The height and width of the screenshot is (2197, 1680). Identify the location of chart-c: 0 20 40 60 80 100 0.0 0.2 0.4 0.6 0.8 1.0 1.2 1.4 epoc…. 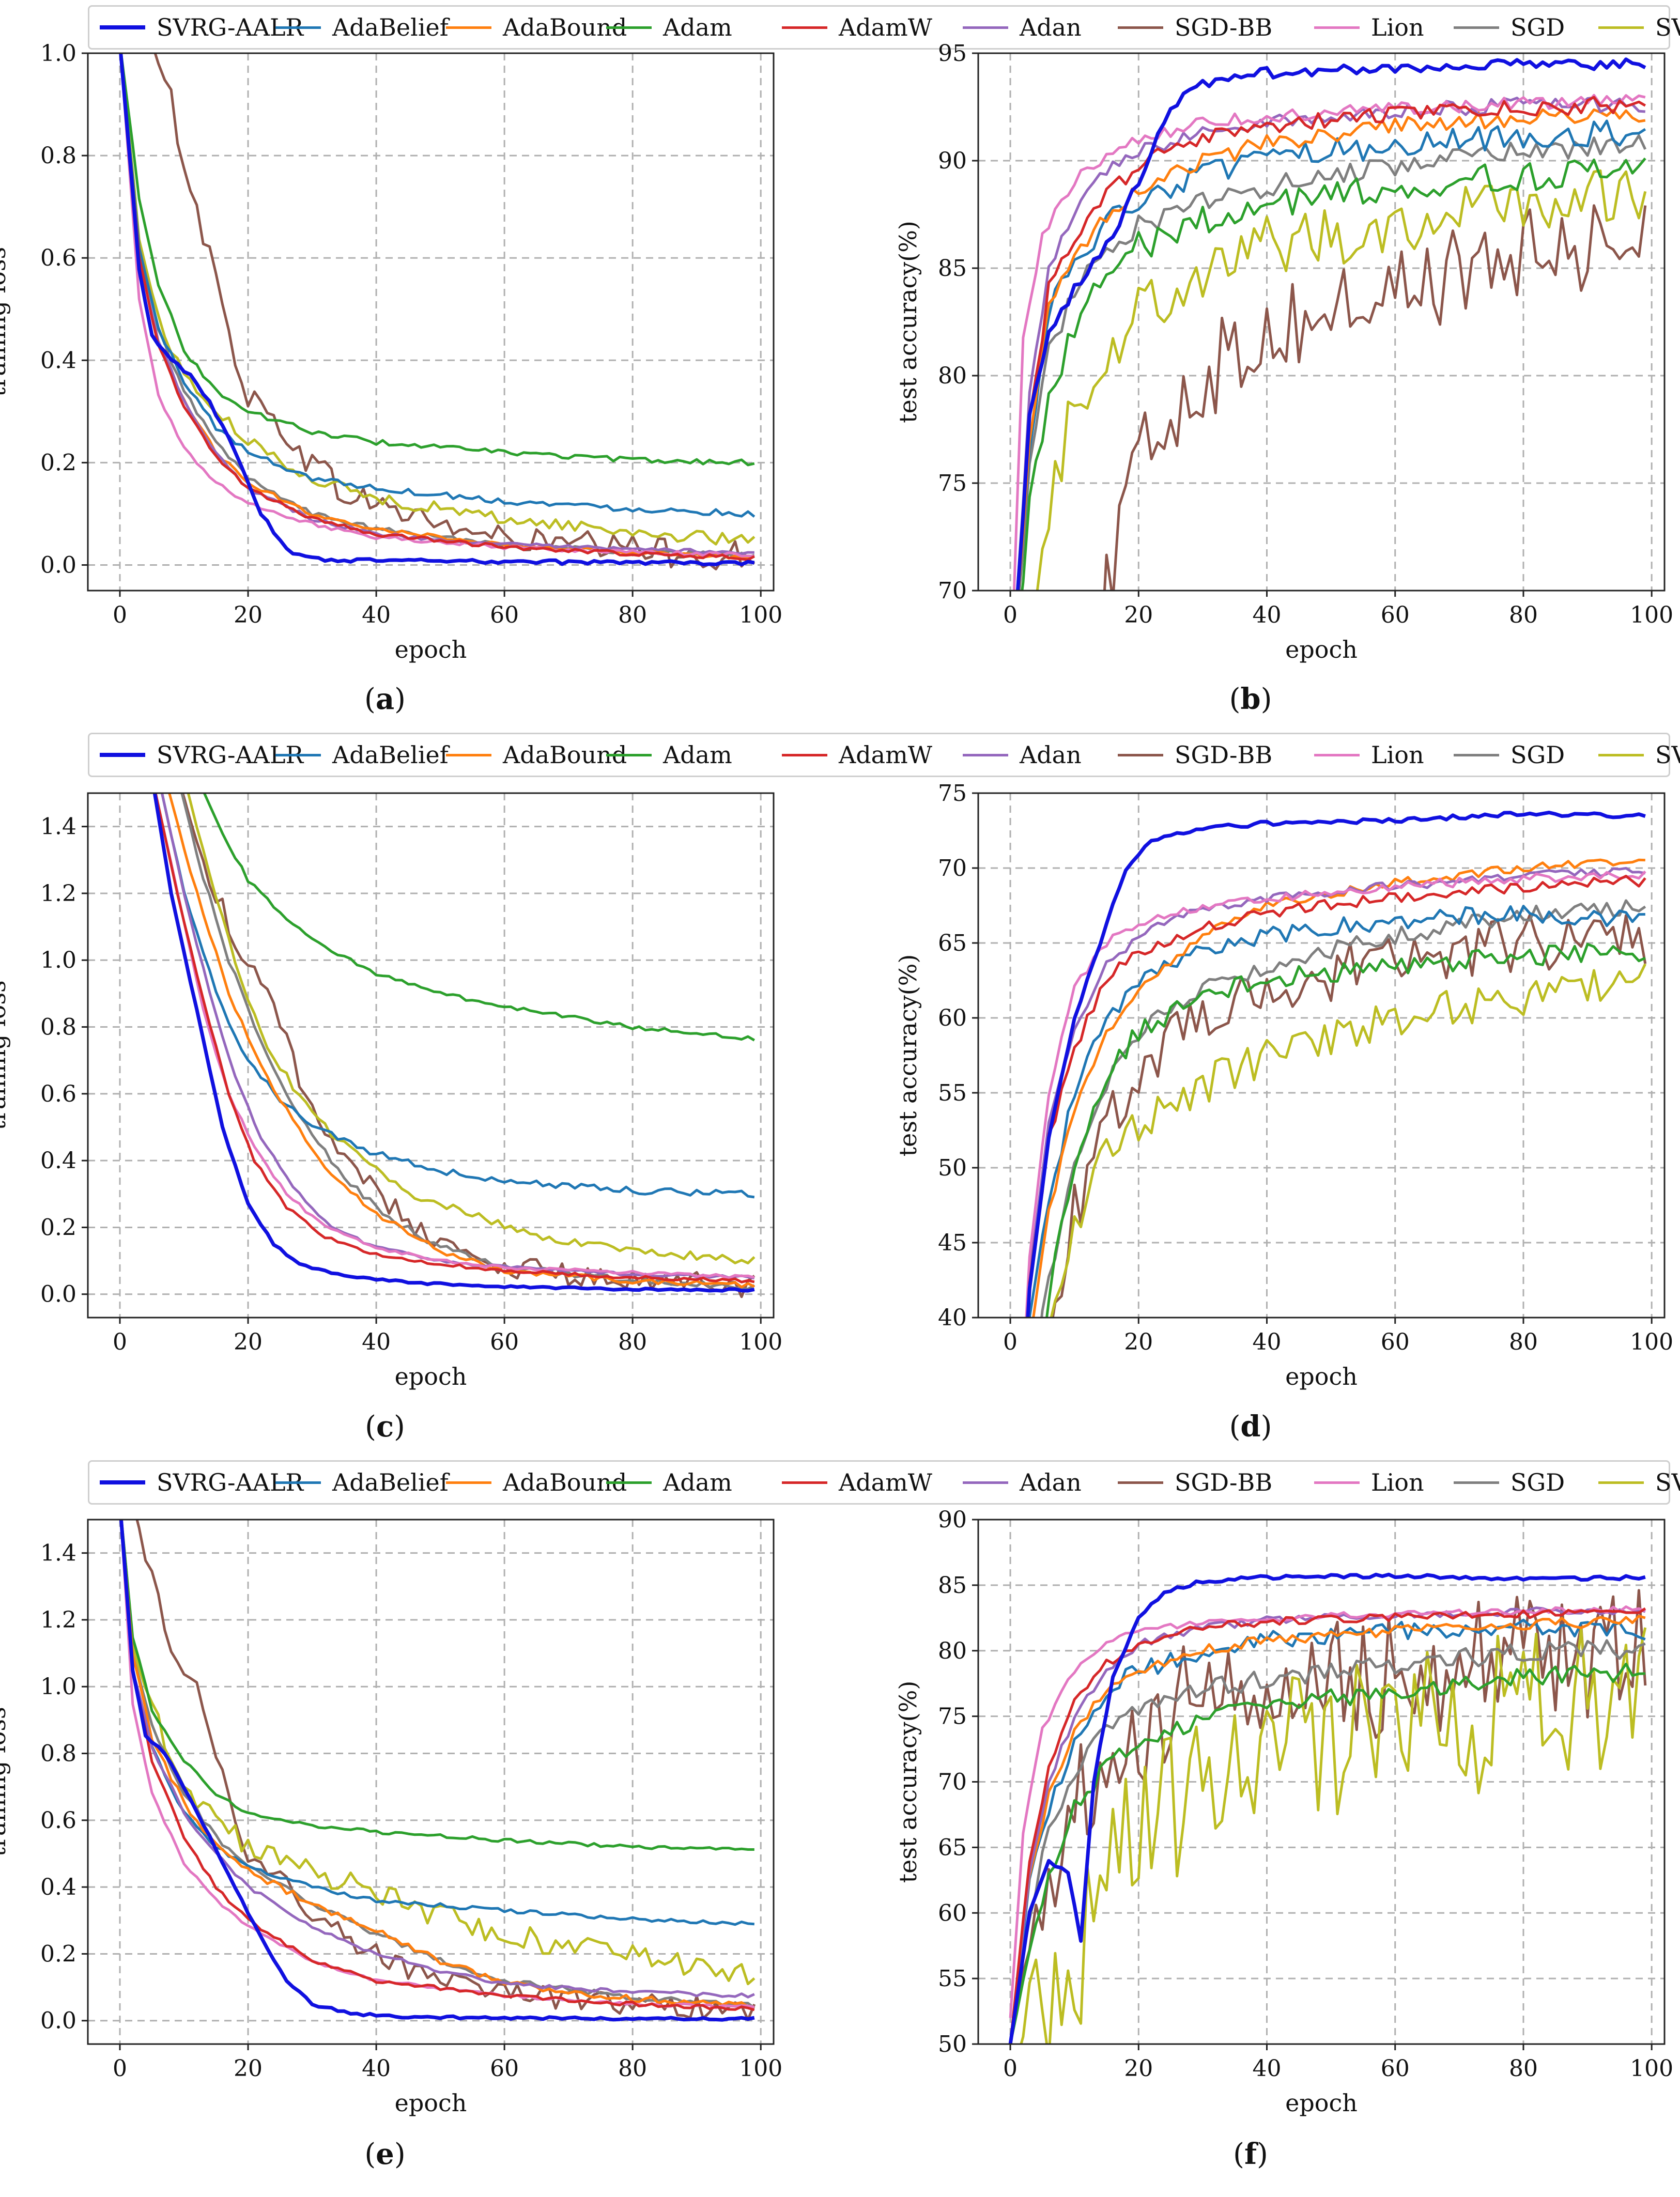
(391, 1091).